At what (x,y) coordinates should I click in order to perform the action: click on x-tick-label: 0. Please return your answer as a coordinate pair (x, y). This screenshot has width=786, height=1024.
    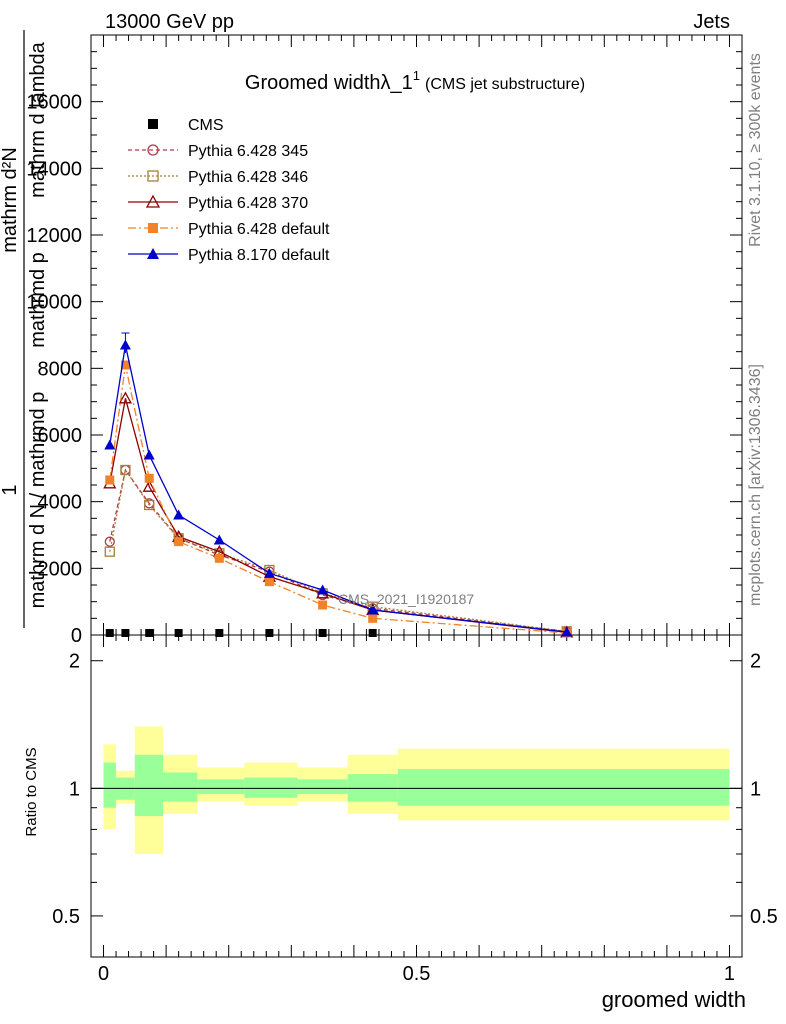
    Looking at the image, I should click on (103, 974).